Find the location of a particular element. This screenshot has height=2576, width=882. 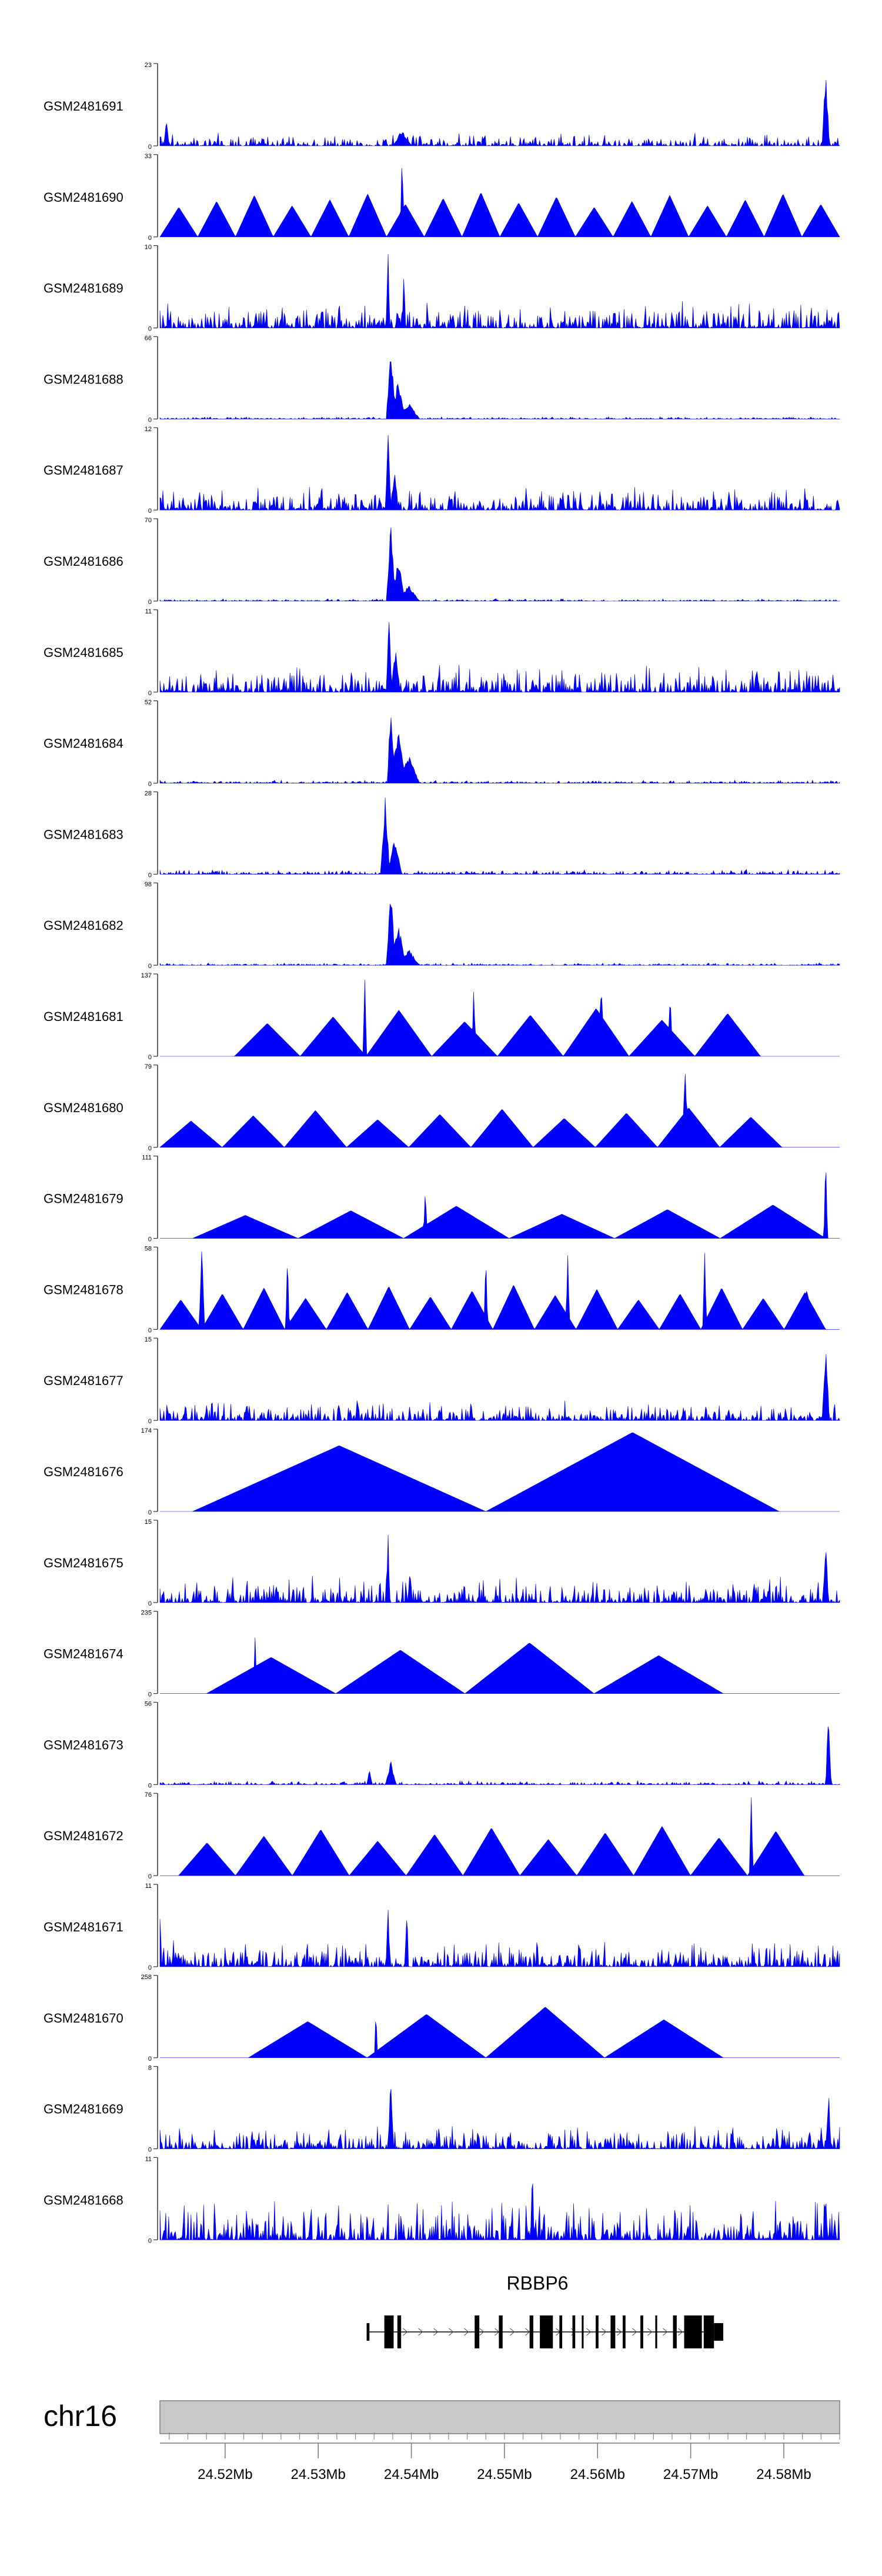

track-label: GSM2481687 is located at coordinates (83, 470).